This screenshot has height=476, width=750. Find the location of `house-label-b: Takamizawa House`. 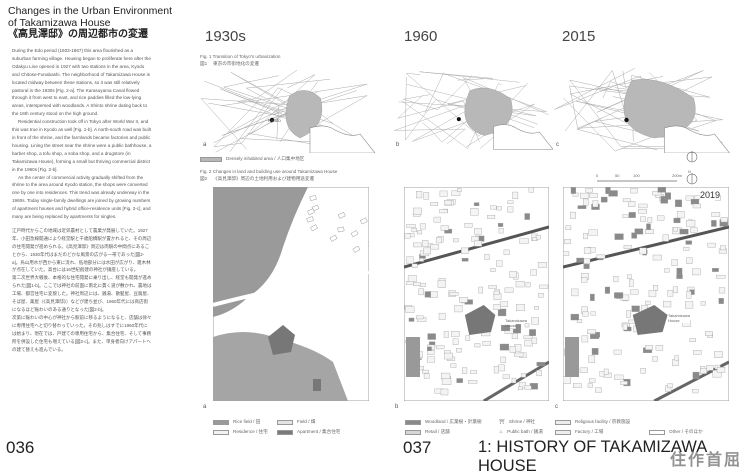

house-label-b: Takamizawa House is located at coordinates (516, 323).